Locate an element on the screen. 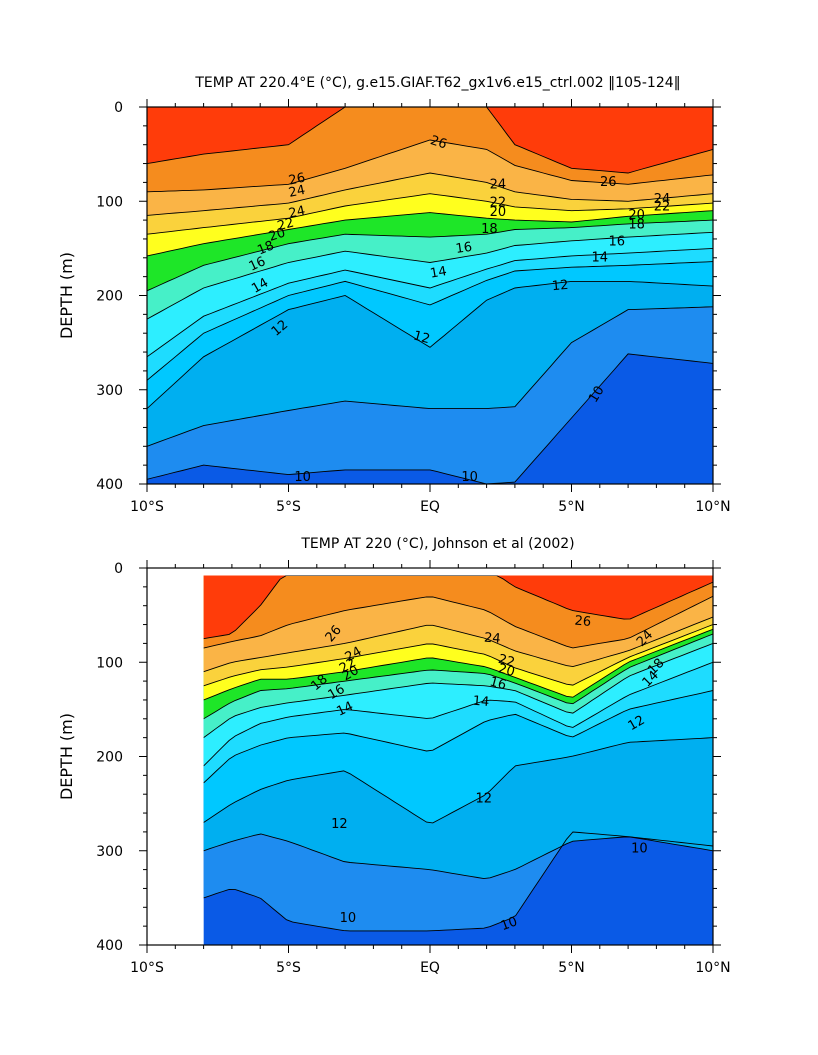 This screenshot has width=818, height=1055. contour-label-4: 22 is located at coordinates (286, 224).